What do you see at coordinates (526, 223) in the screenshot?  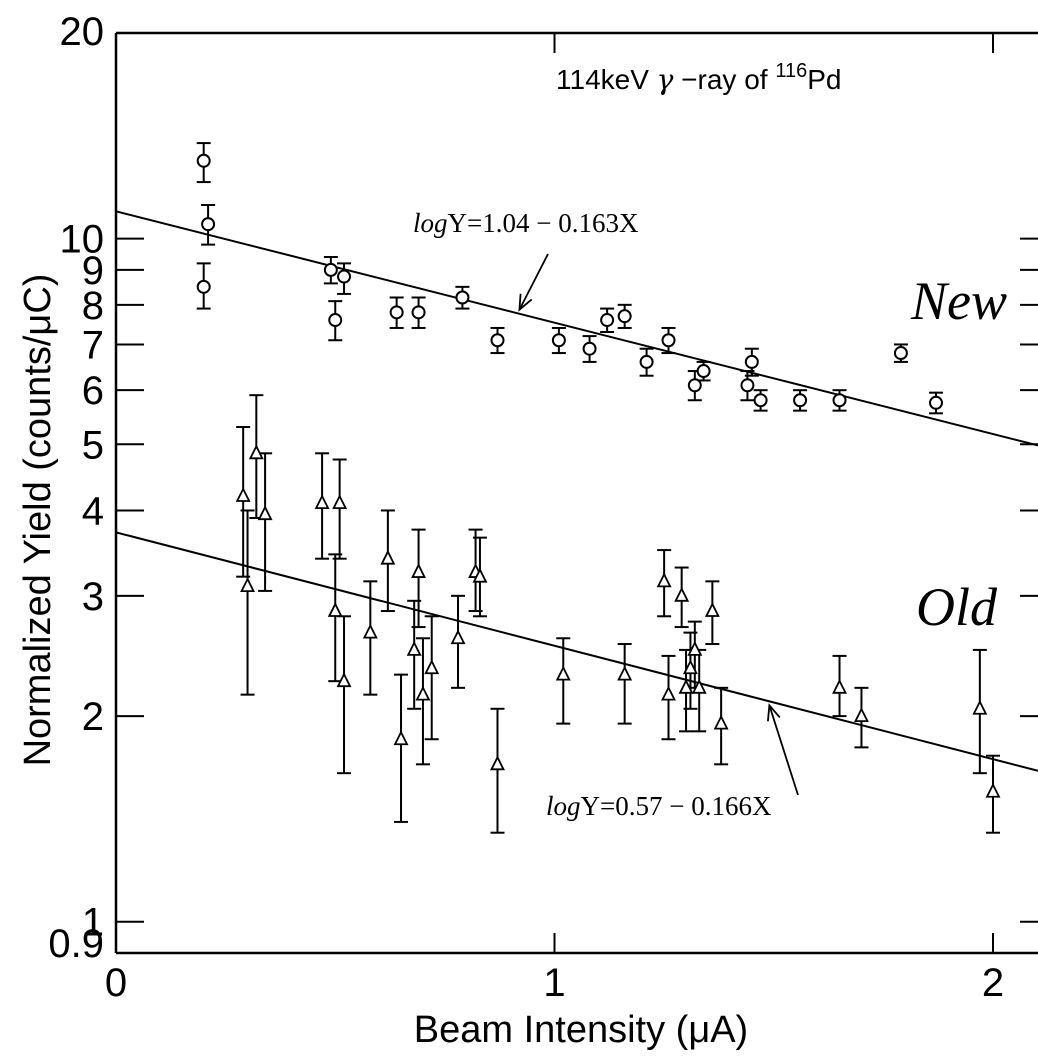 I see `fit-label-new: logY=1.04 − 0.163X` at bounding box center [526, 223].